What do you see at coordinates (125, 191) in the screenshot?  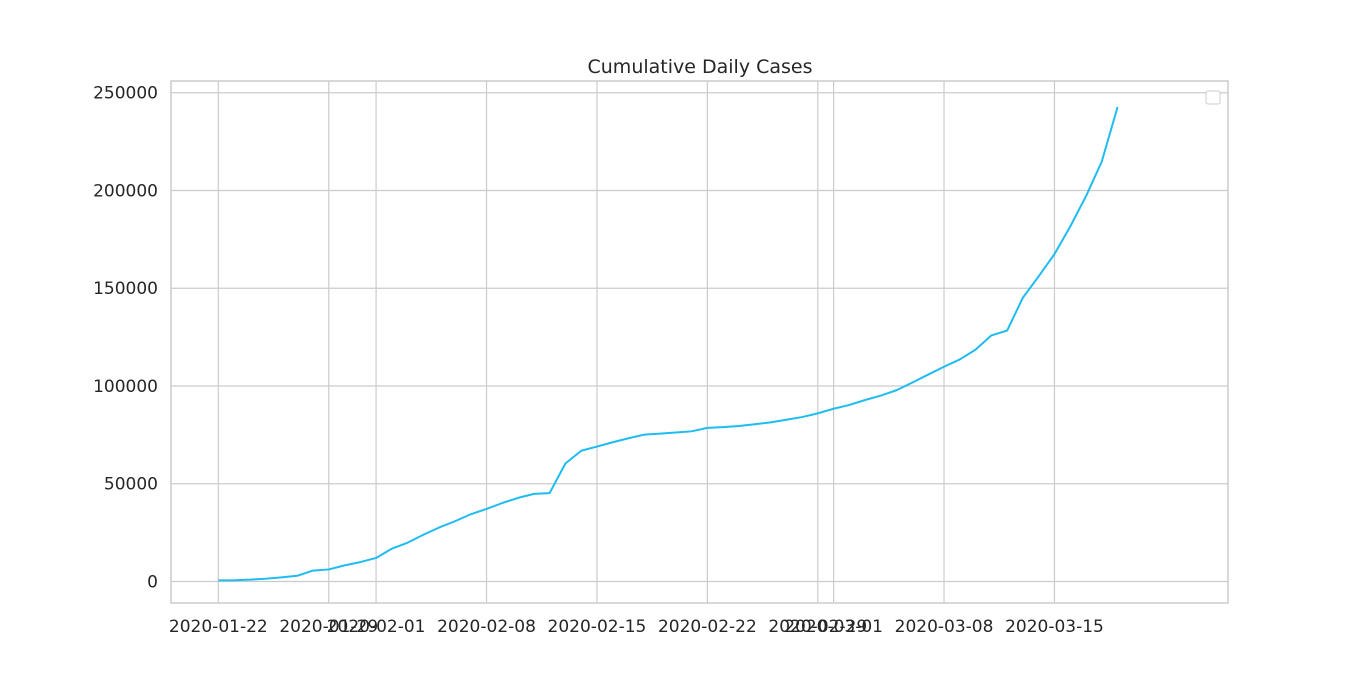 I see `y-tick-label: 200000` at bounding box center [125, 191].